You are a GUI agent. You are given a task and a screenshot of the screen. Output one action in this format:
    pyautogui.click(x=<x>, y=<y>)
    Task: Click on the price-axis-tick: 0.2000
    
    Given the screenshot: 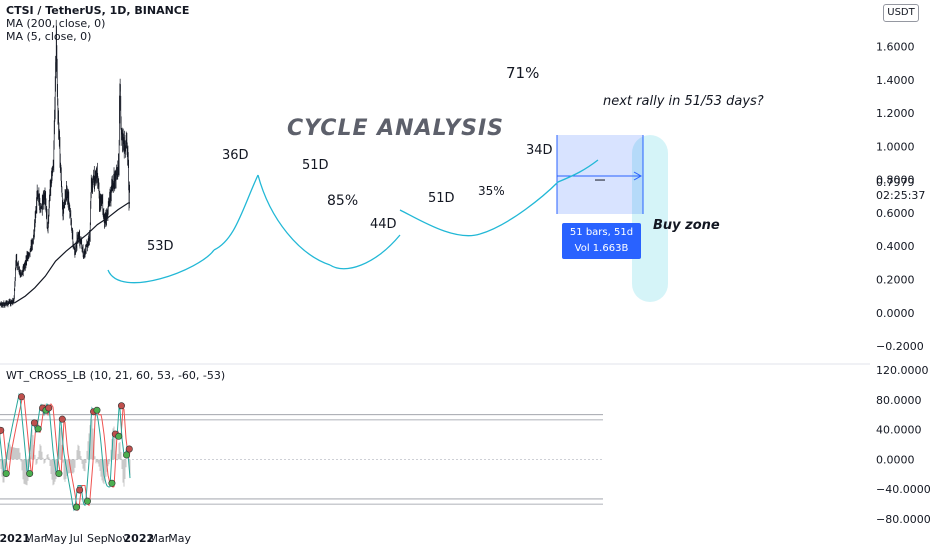 What is the action you would take?
    pyautogui.click(x=895, y=279)
    